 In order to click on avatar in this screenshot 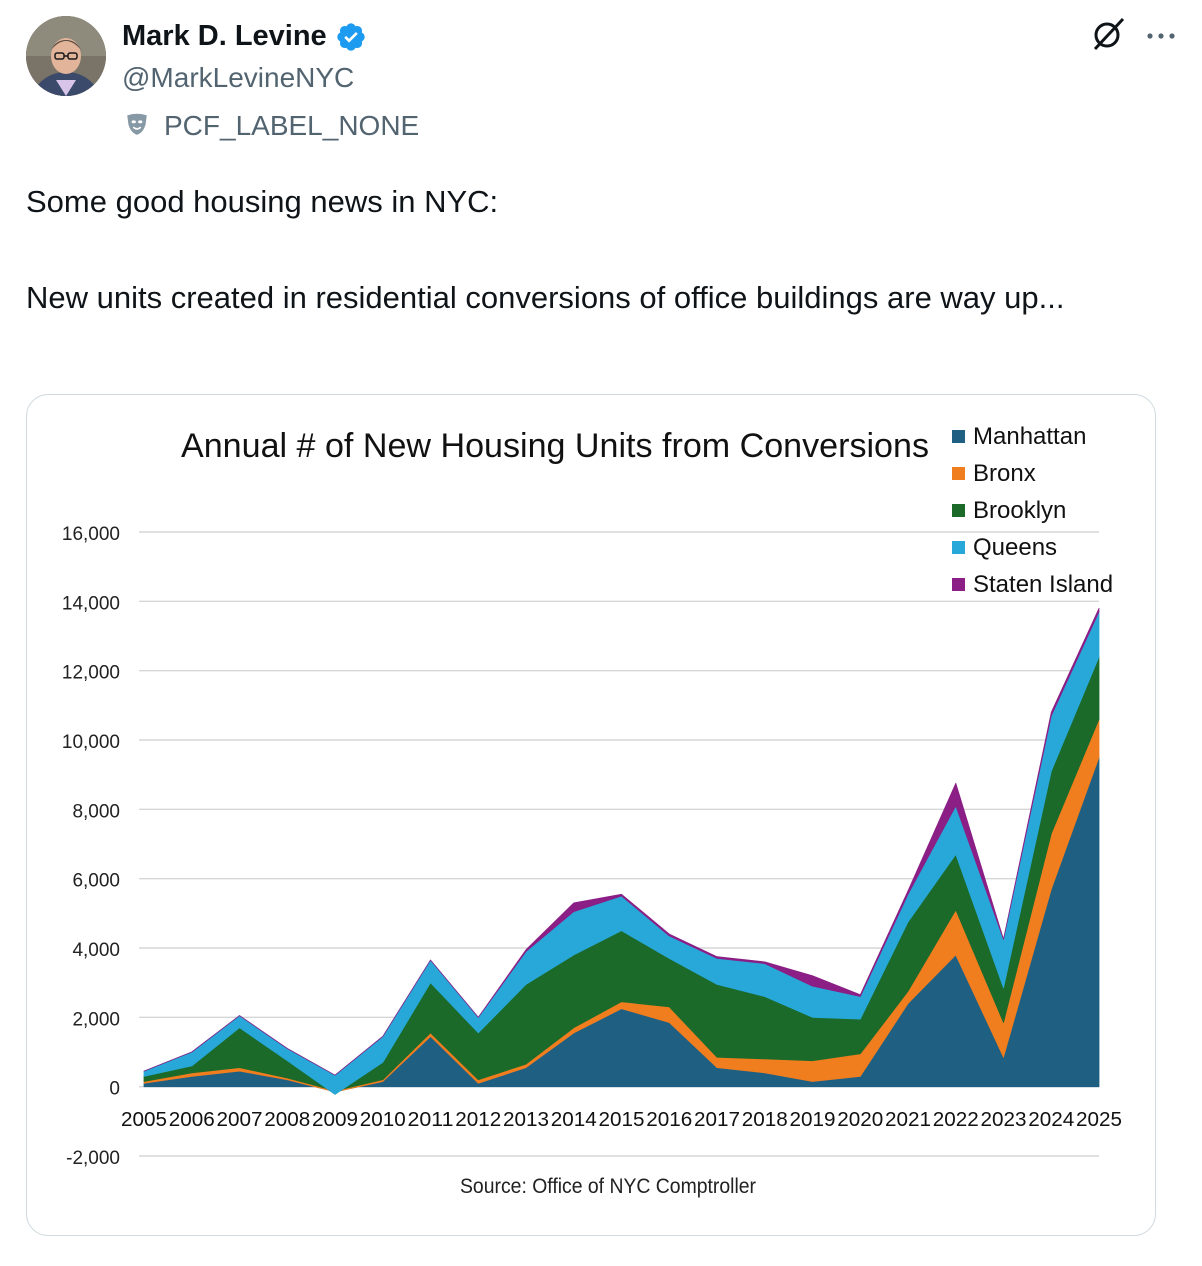, I will do `click(66, 56)`.